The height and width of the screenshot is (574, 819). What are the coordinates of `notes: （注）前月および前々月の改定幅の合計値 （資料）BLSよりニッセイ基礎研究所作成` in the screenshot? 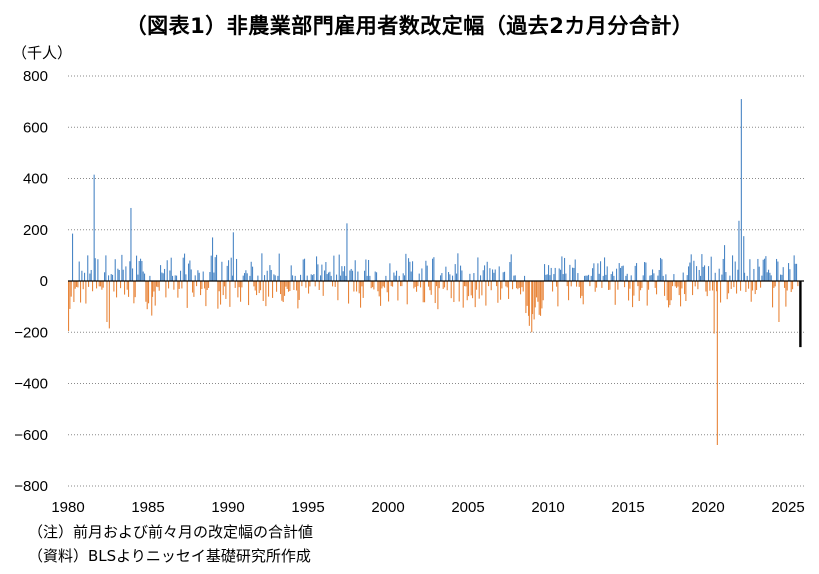 It's located at (170, 544).